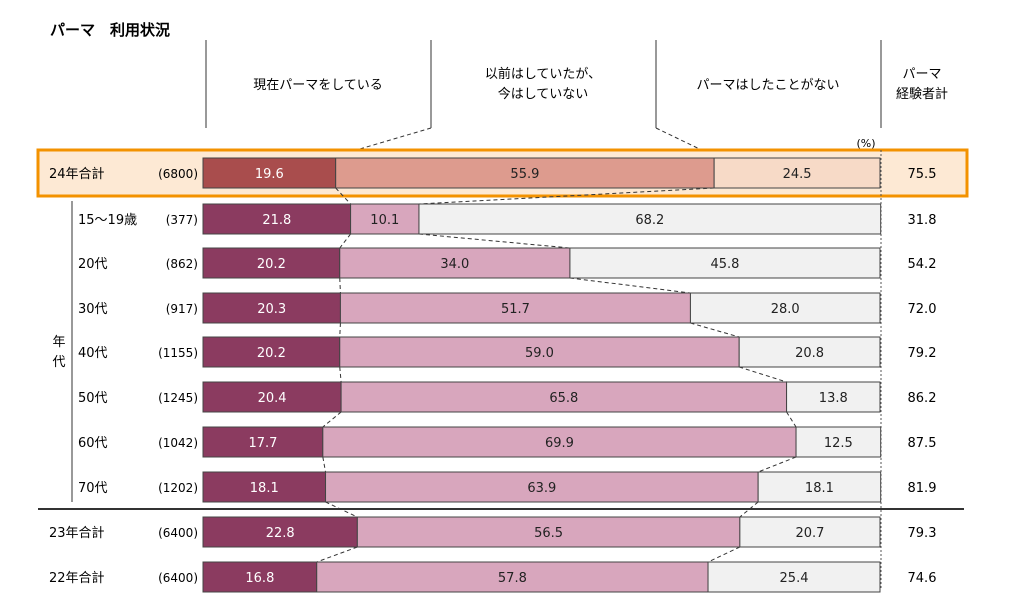 The width and height of the screenshot is (1024, 612). Describe the element at coordinates (922, 443) in the screenshot. I see `total-value: 87.5` at that location.